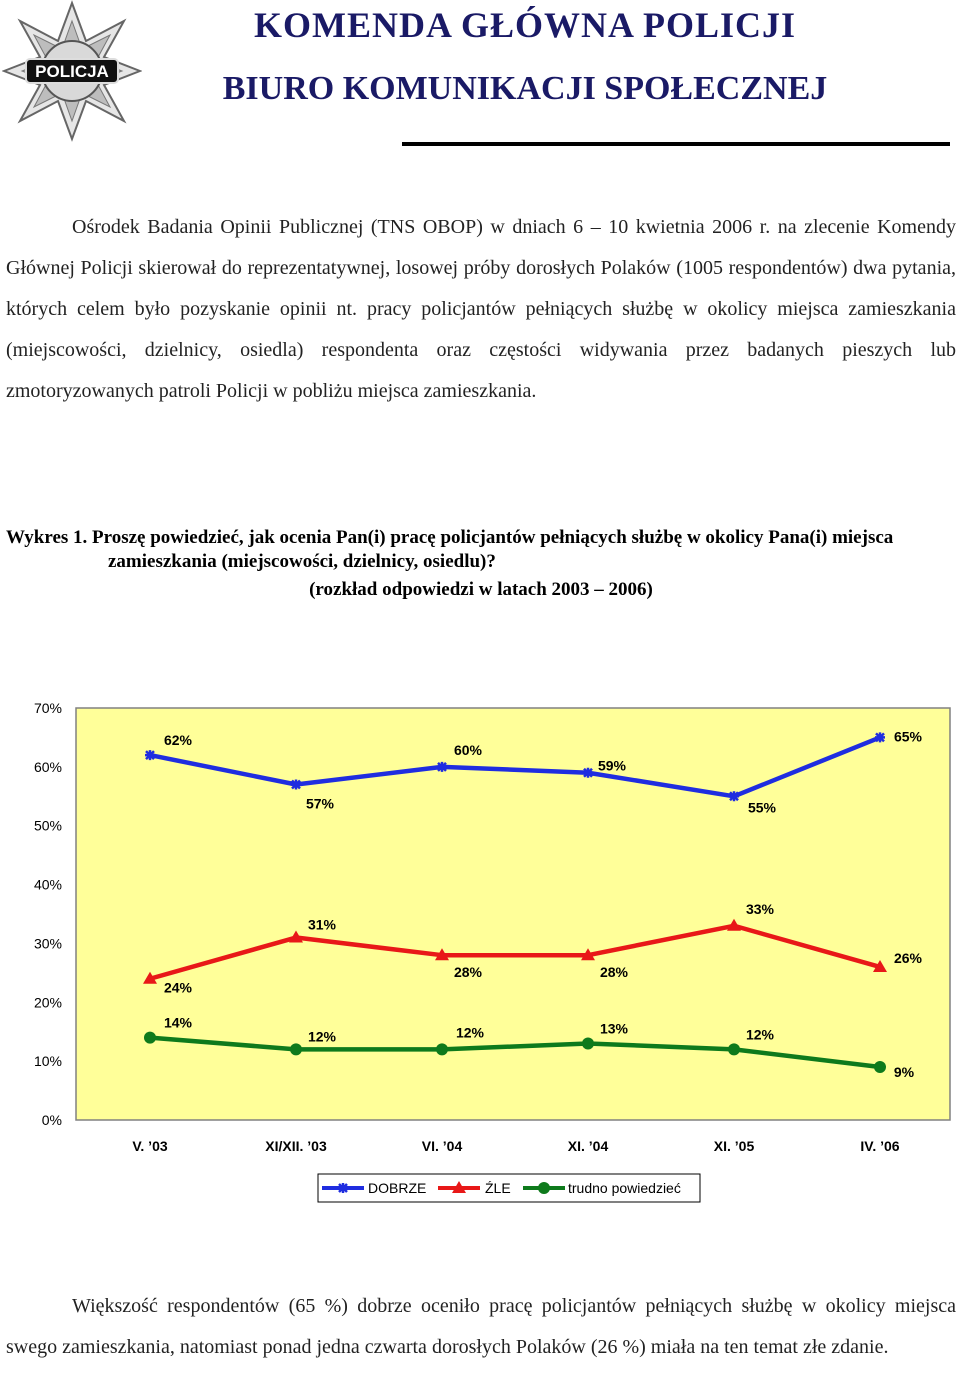  What do you see at coordinates (624, 1188) in the screenshot?
I see `legend-label: trudno powiedzieć` at bounding box center [624, 1188].